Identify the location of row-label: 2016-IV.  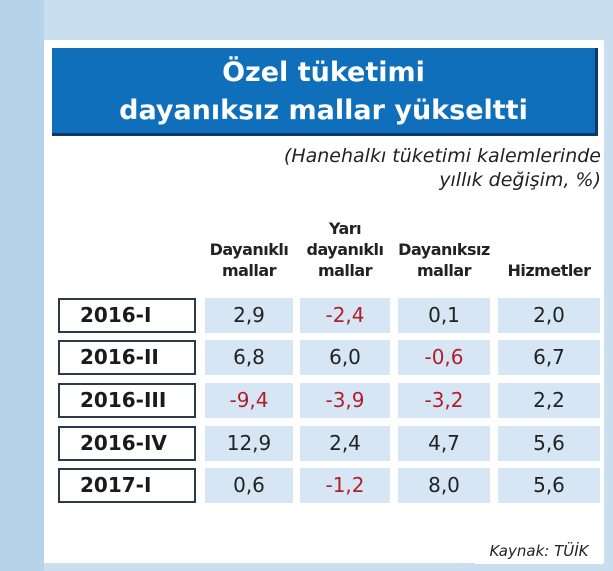
(127, 443).